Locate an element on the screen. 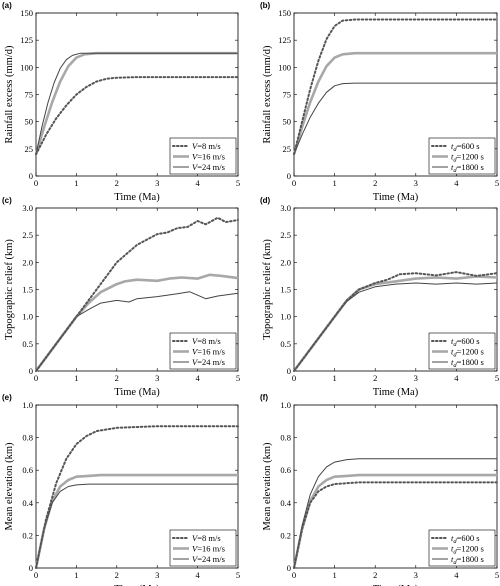  y-tick-label: 0.5 is located at coordinates (285, 344).